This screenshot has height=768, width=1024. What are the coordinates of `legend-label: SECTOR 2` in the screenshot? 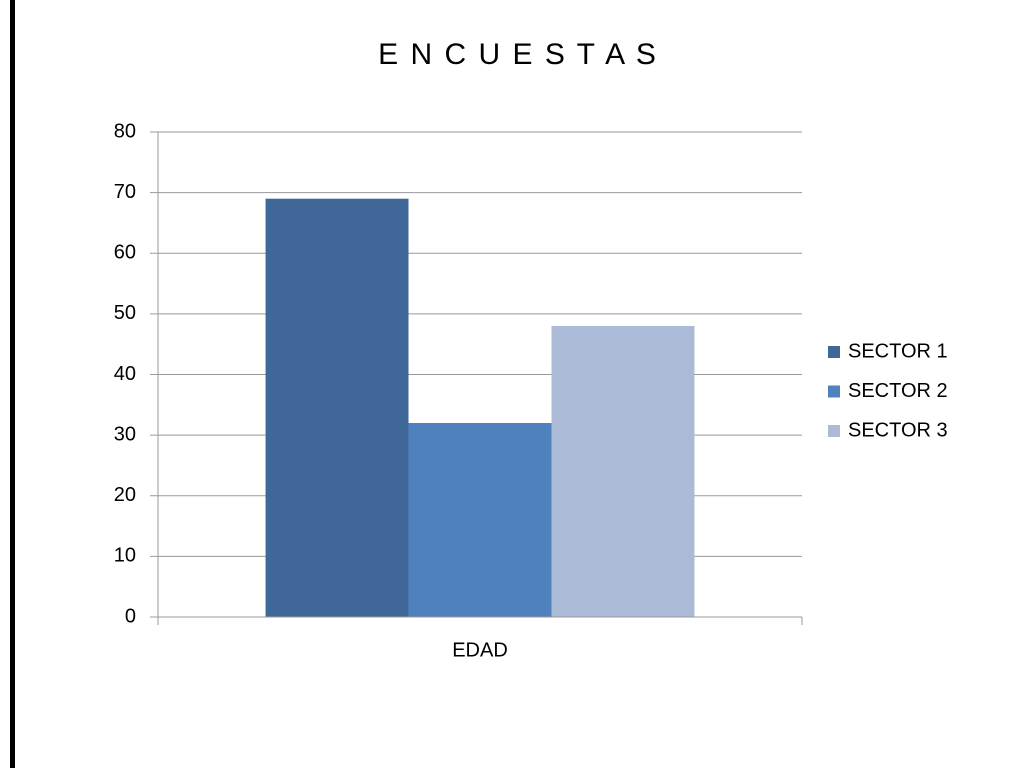 It's located at (898, 391).